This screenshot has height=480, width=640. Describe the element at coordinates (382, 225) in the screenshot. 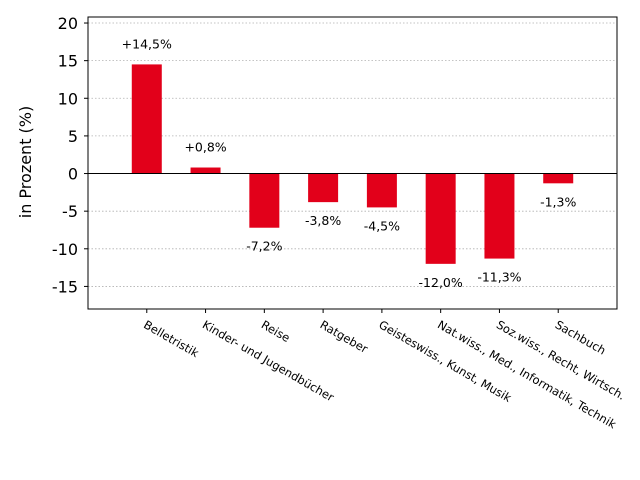

I see `data-label: -4,5%` at that location.